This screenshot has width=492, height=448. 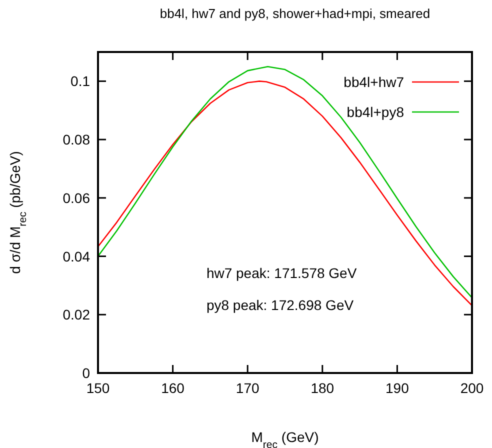 What do you see at coordinates (375, 112) in the screenshot?
I see `legend-label: bb4l+py8` at bounding box center [375, 112].